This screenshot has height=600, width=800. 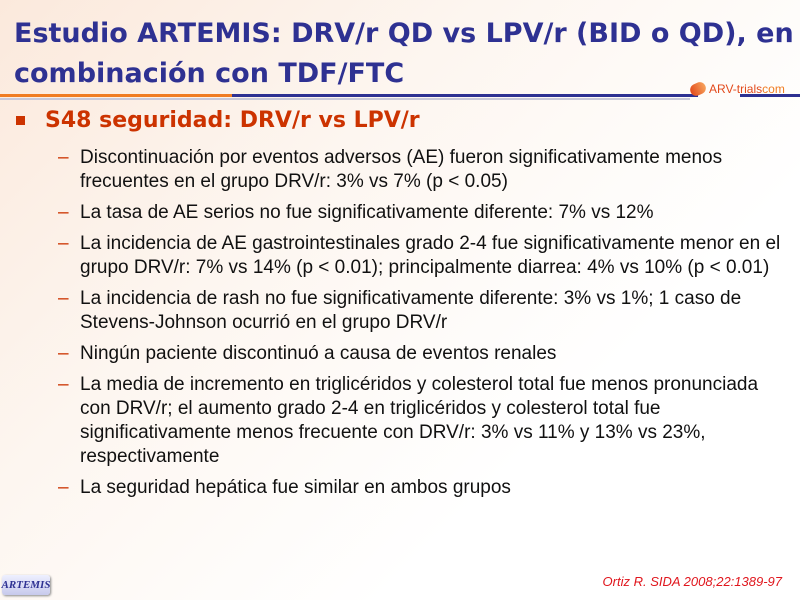 I want to click on pill-icon, so click(x=698, y=89).